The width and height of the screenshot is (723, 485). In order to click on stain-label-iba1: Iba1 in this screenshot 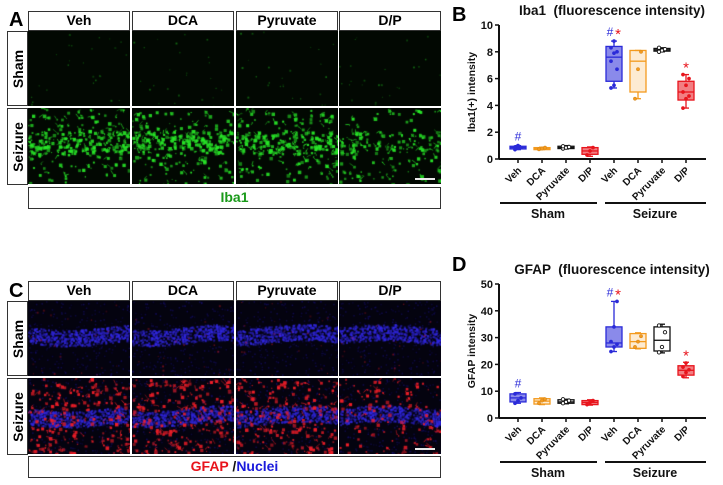, I will do `click(234, 197)`.